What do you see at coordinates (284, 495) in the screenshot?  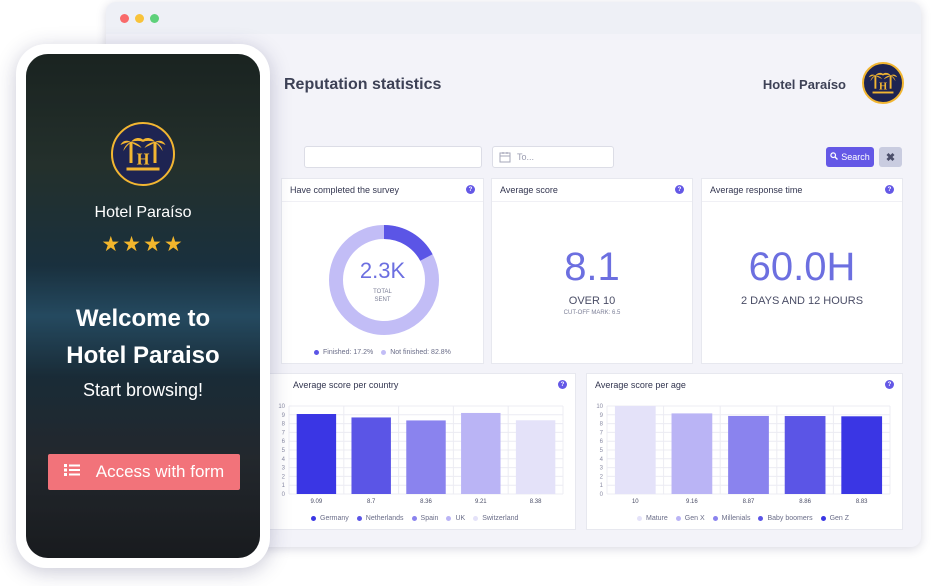 I see `y-tick-label: 0` at bounding box center [284, 495].